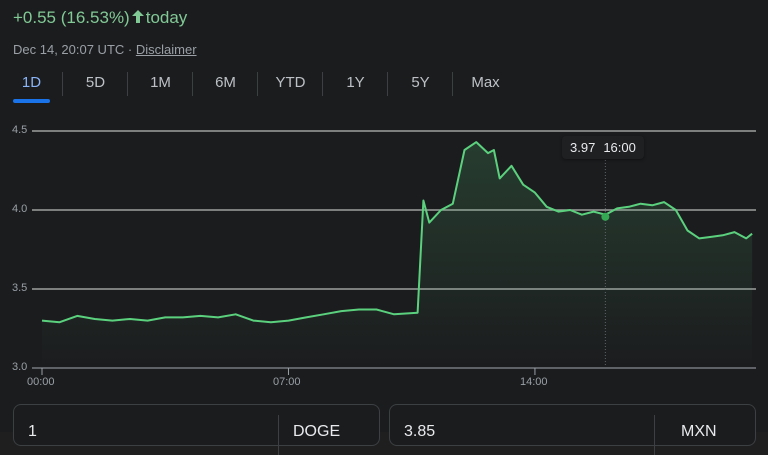  Describe the element at coordinates (71, 17) in the screenshot. I see `change-value: +0.55 (16.53%)` at that location.